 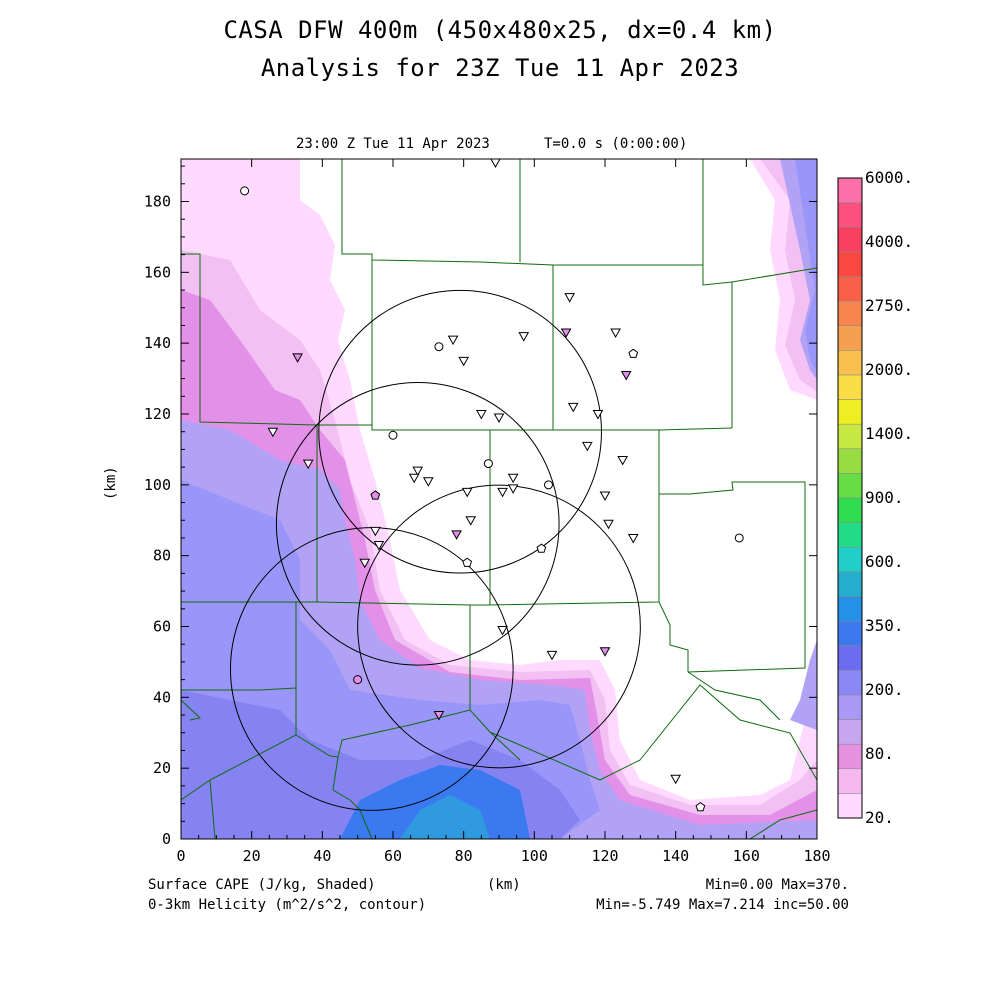 What do you see at coordinates (889, 241) in the screenshot?
I see `colorbar-label: 4000.` at bounding box center [889, 241].